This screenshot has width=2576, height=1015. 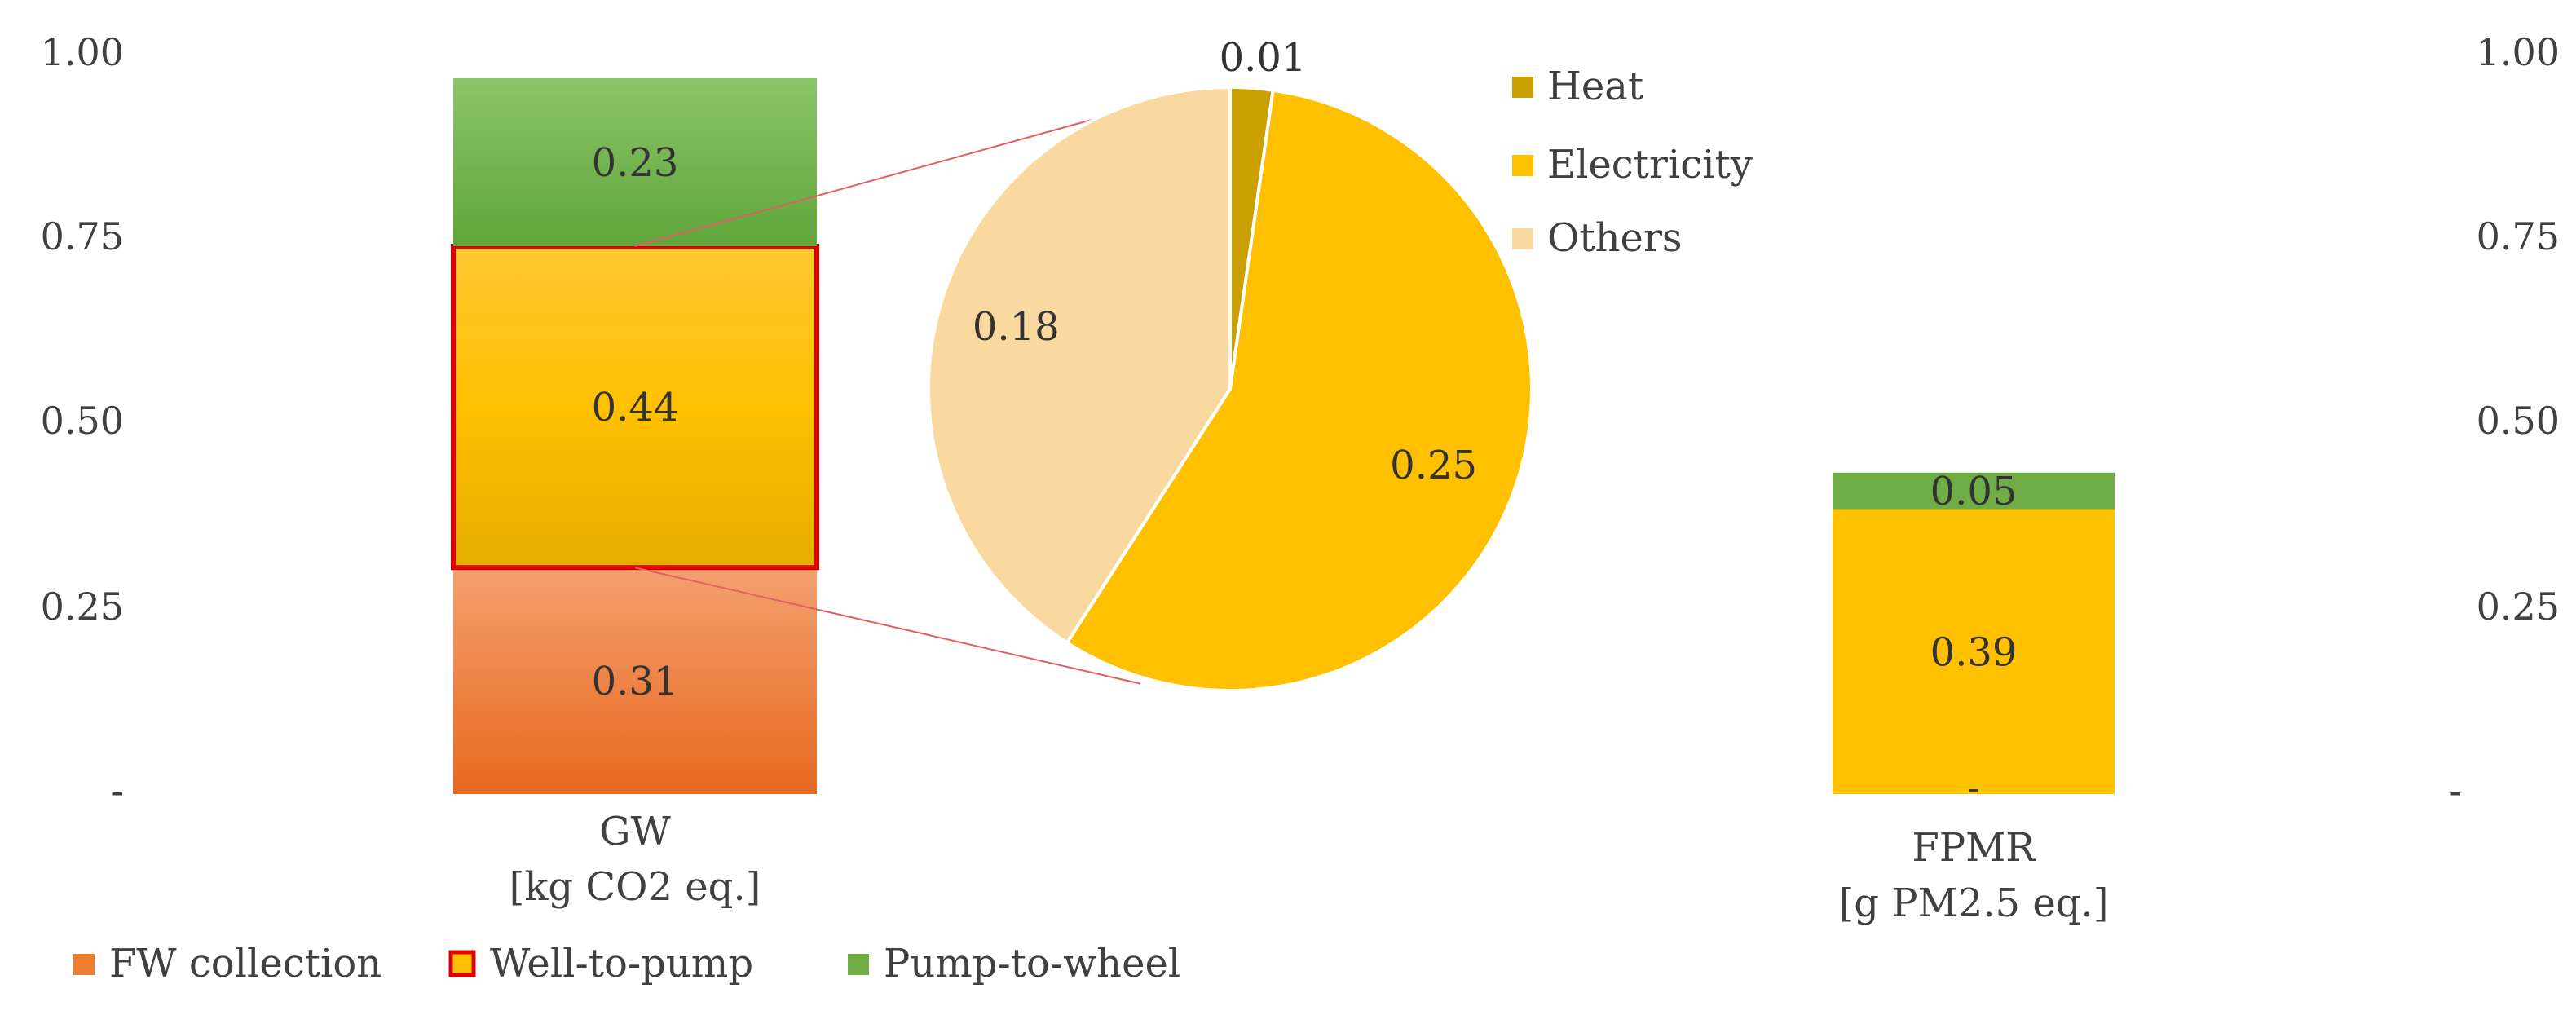 What do you see at coordinates (462, 964) in the screenshot?
I see `legend-swatch-well-to-pump` at bounding box center [462, 964].